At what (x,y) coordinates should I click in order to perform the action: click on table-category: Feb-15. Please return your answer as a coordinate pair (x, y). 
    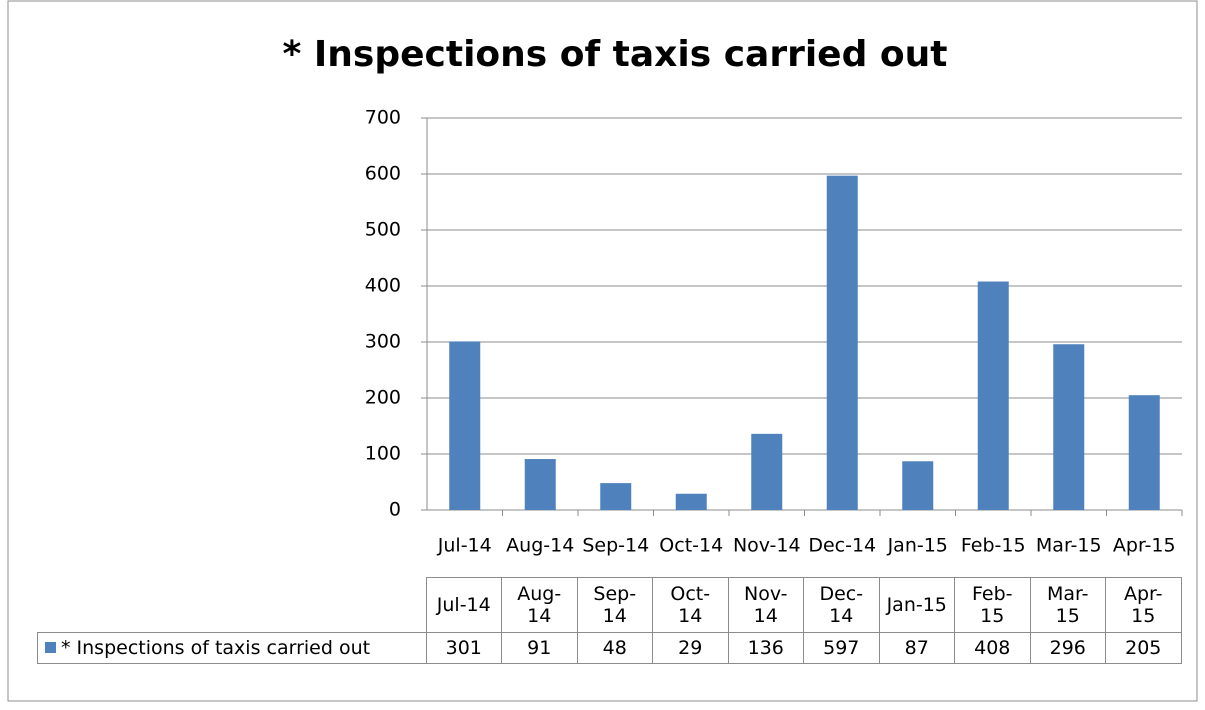
    Looking at the image, I should click on (992, 605).